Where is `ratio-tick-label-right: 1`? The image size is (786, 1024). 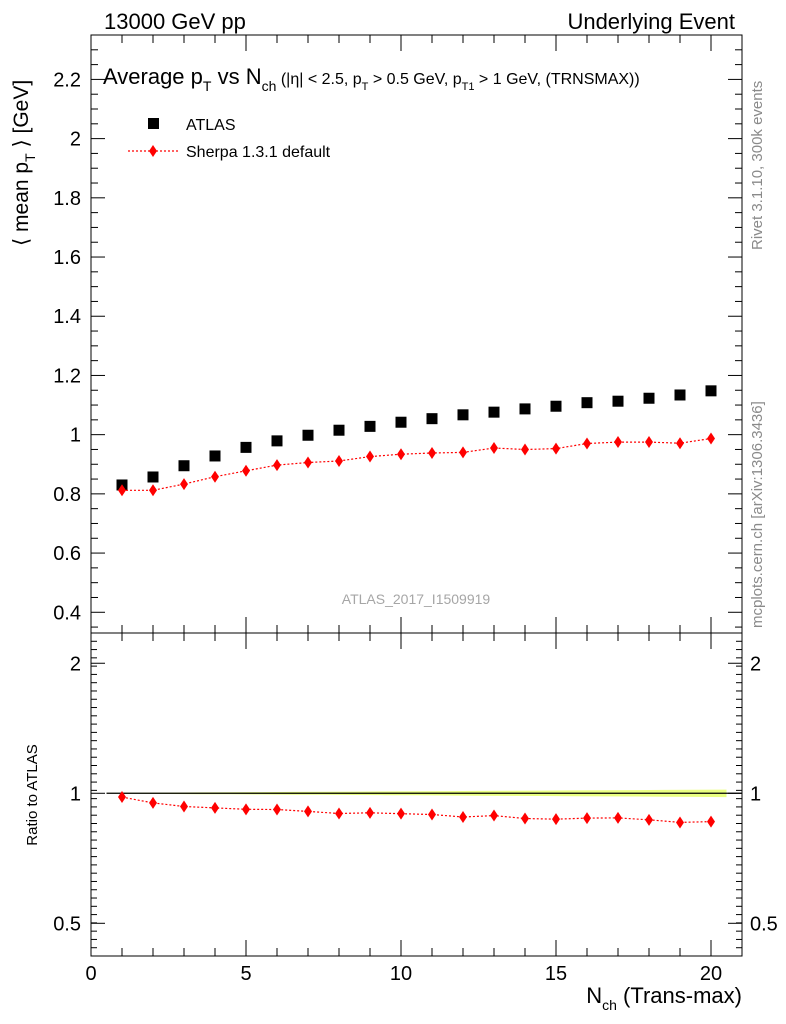
ratio-tick-label-right: 1 is located at coordinates (755, 794).